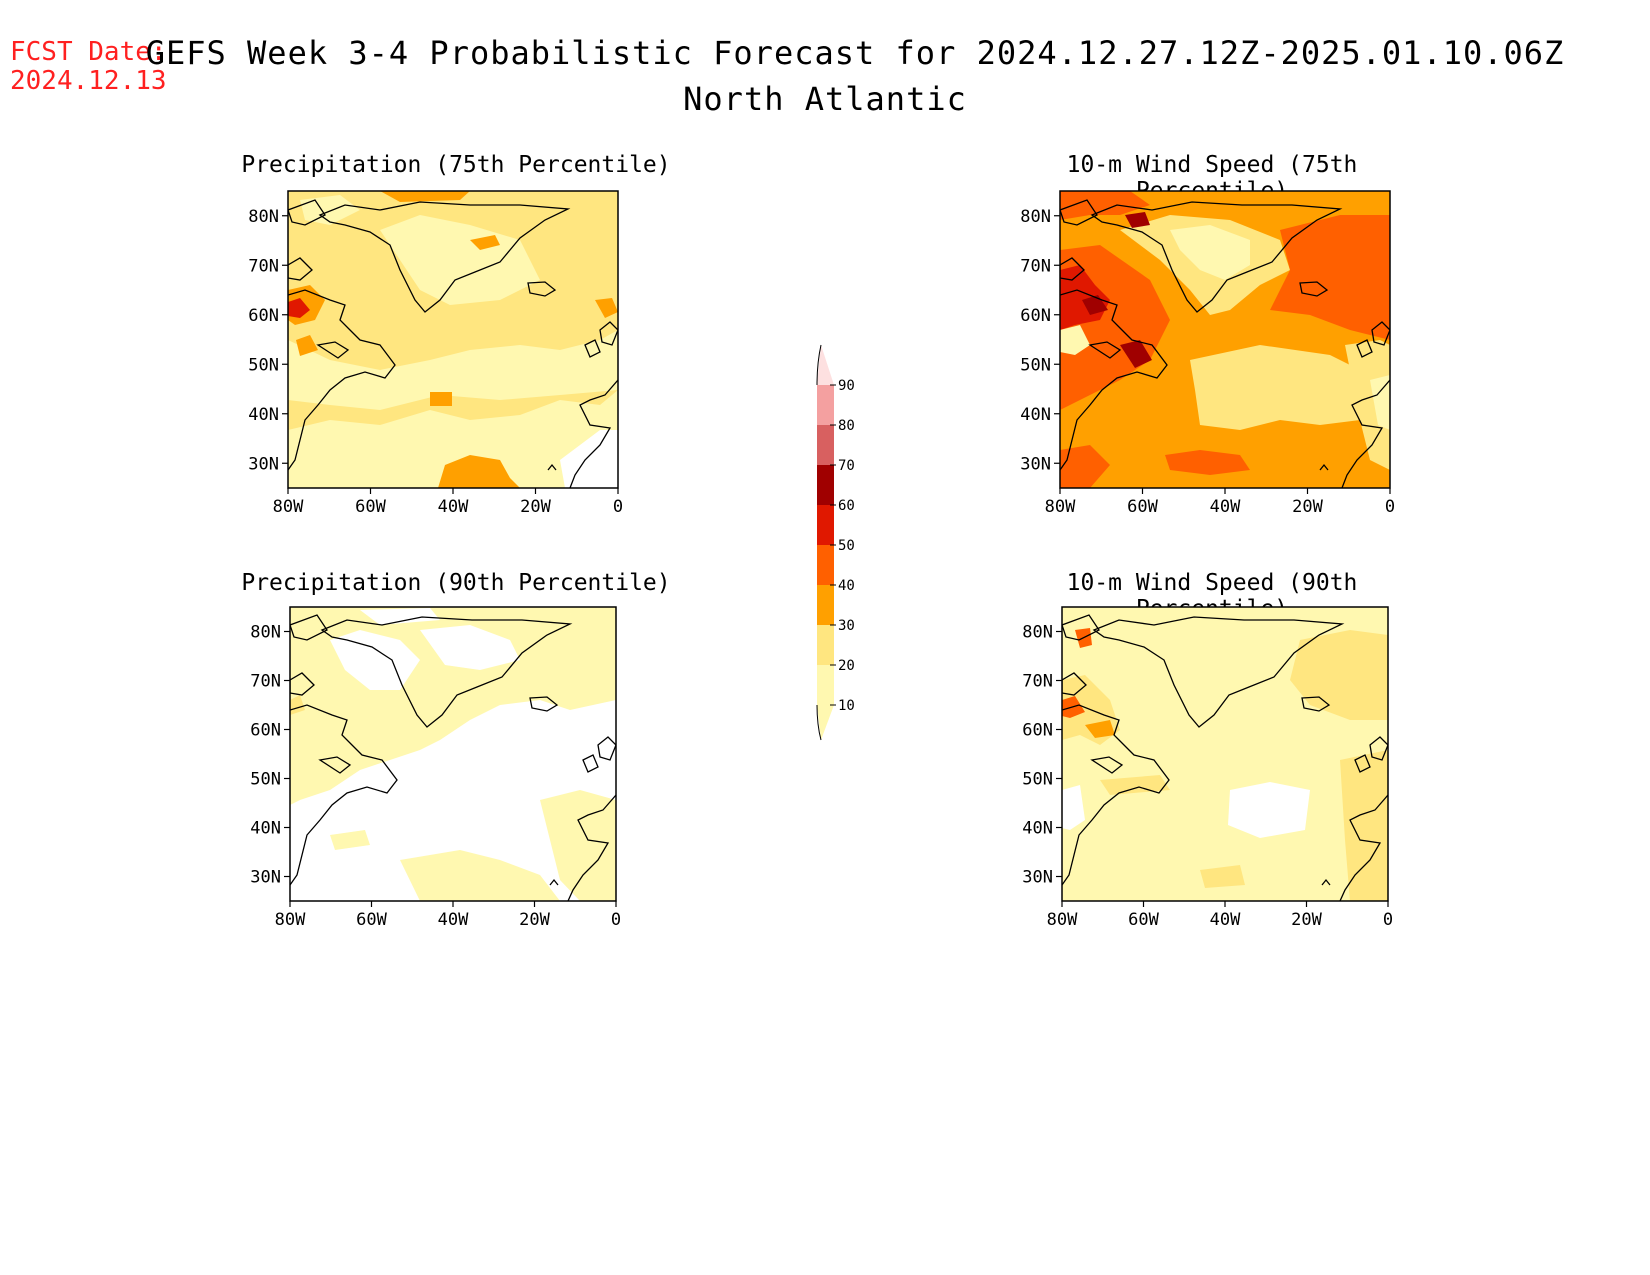  What do you see at coordinates (1222, 876) in the screenshot?
I see `field-mid-south` at bounding box center [1222, 876].